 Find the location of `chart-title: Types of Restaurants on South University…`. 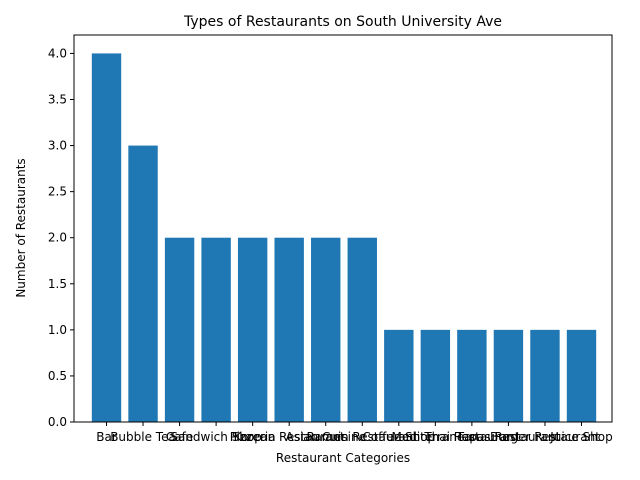

chart-title: Types of Restaurants on South University… is located at coordinates (342, 22).